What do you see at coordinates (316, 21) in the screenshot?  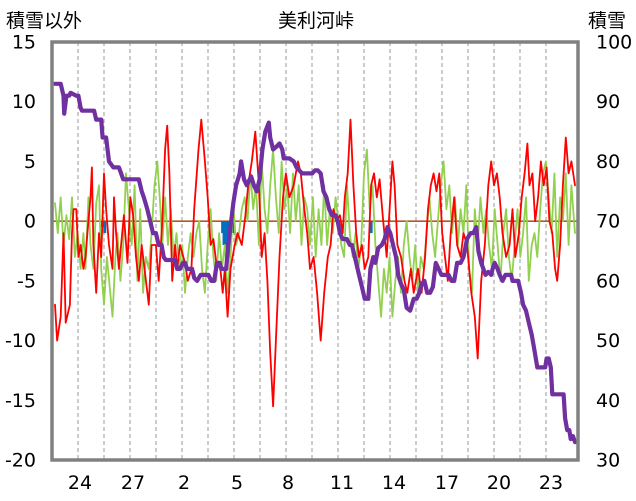 I see `chart-title: 美利河峠` at bounding box center [316, 21].